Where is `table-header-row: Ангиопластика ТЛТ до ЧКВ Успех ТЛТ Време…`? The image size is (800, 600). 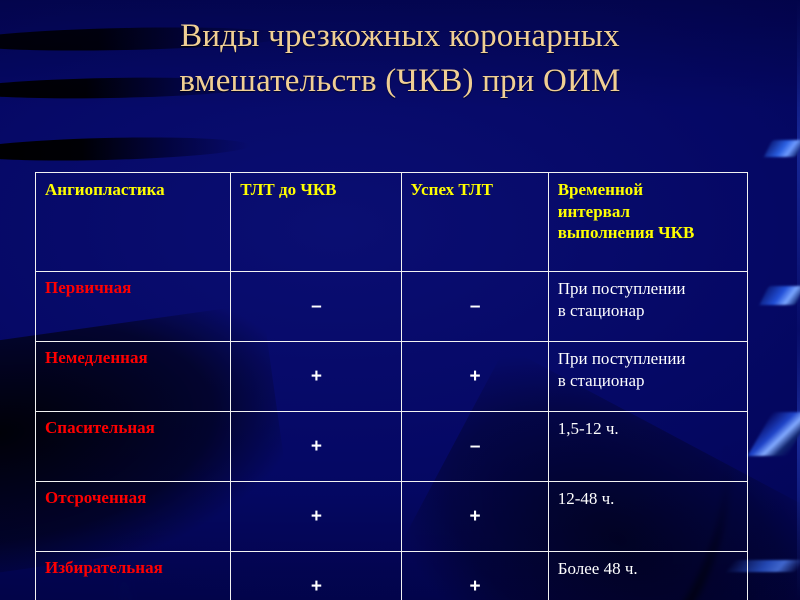
table-header-row: Ангиопластика ТЛТ до ЧКВ Успех ТЛТ Време… is located at coordinates (391, 222).